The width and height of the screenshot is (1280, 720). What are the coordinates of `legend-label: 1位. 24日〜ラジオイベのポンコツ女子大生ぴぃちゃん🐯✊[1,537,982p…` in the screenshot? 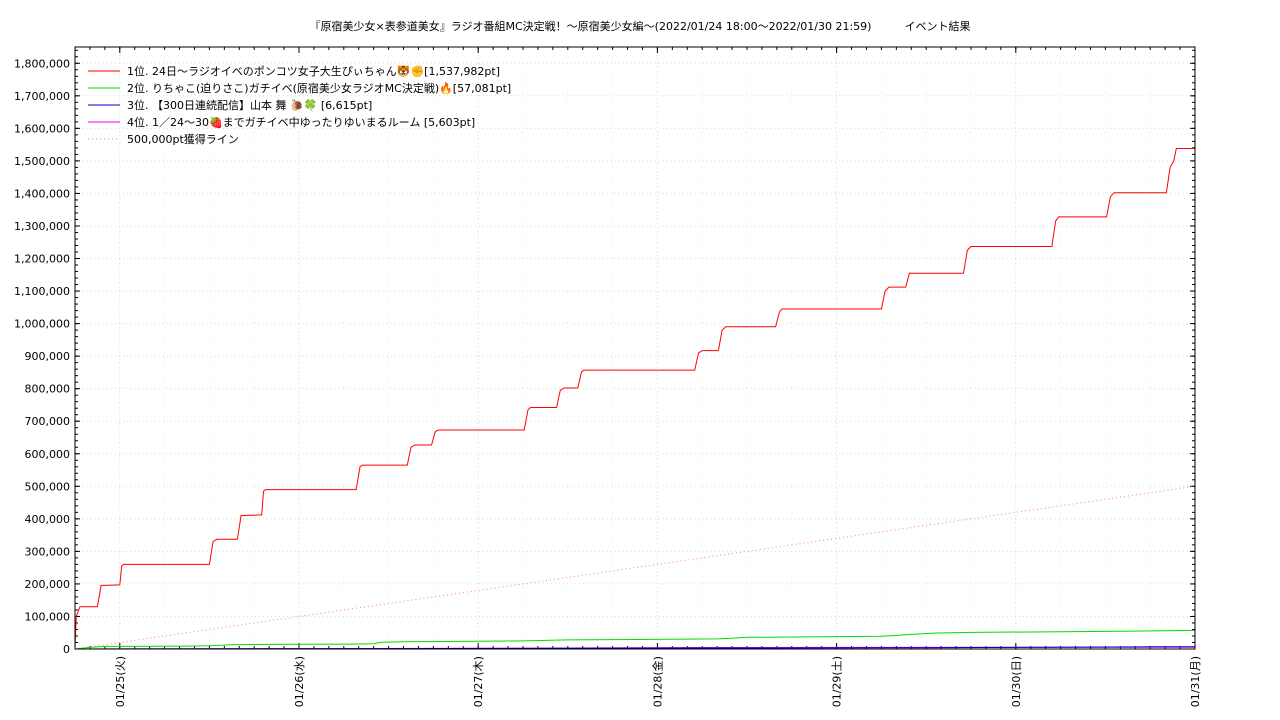 It's located at (313, 71).